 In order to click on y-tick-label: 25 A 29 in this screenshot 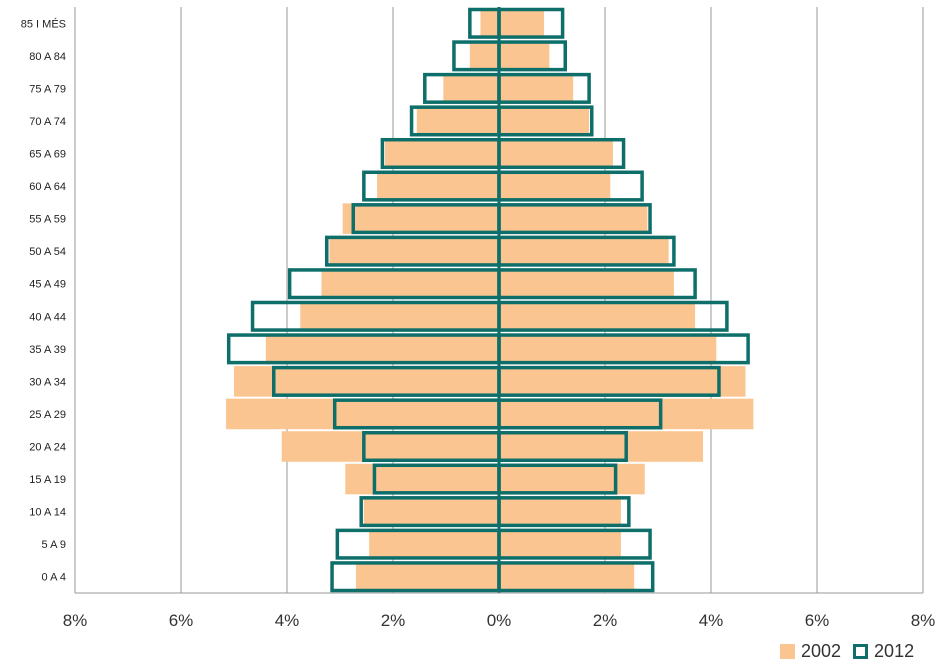, I will do `click(47, 415)`.